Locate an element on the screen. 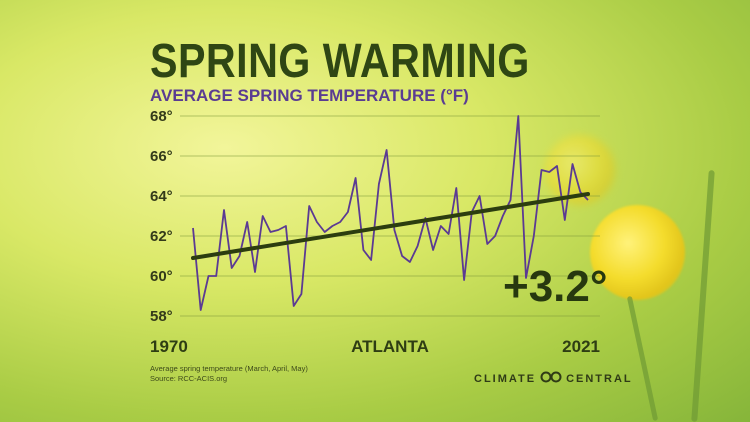 This screenshot has height=422, width=750. y-tick-label: 66° is located at coordinates (161, 156).